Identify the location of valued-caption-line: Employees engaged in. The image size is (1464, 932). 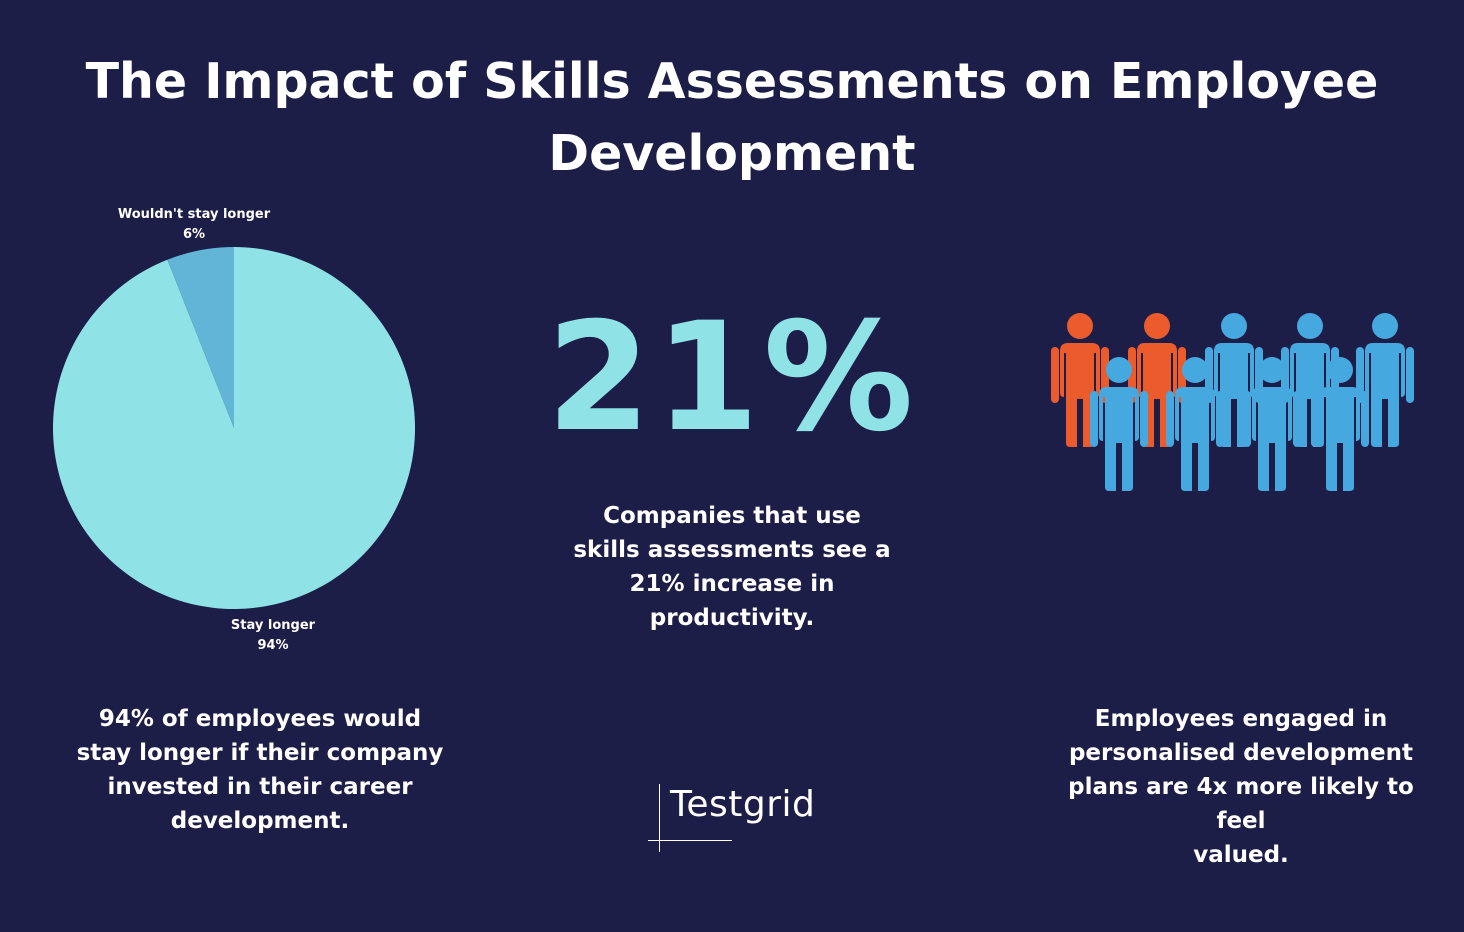
(1241, 719).